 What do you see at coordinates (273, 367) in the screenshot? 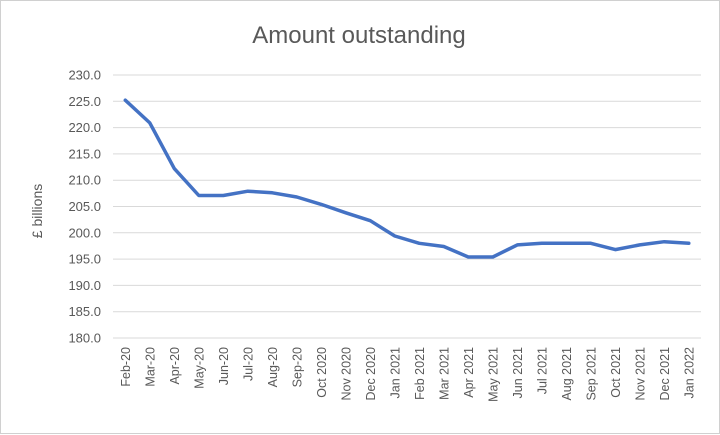
I see `x-tick-label: Aug-20` at bounding box center [273, 367].